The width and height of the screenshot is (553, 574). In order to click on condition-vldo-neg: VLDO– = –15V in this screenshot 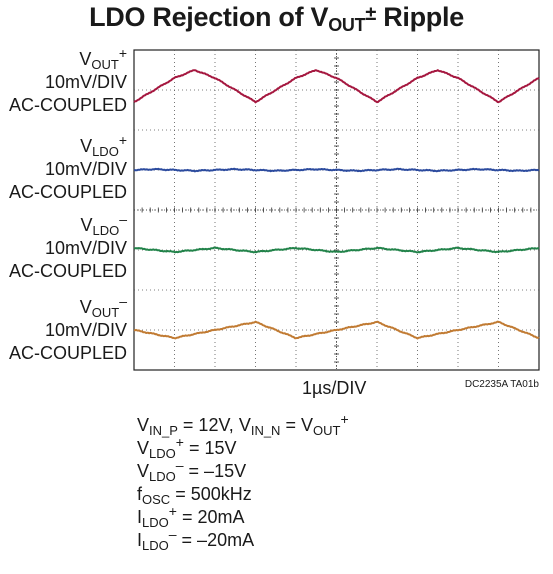, I will do `click(192, 470)`.